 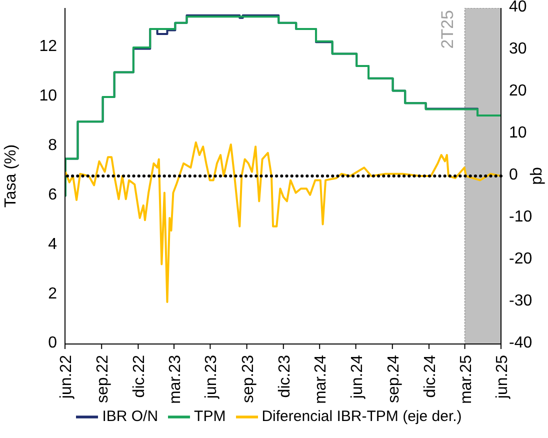 I want to click on legend-label: IBR O/N, so click(x=130, y=416).